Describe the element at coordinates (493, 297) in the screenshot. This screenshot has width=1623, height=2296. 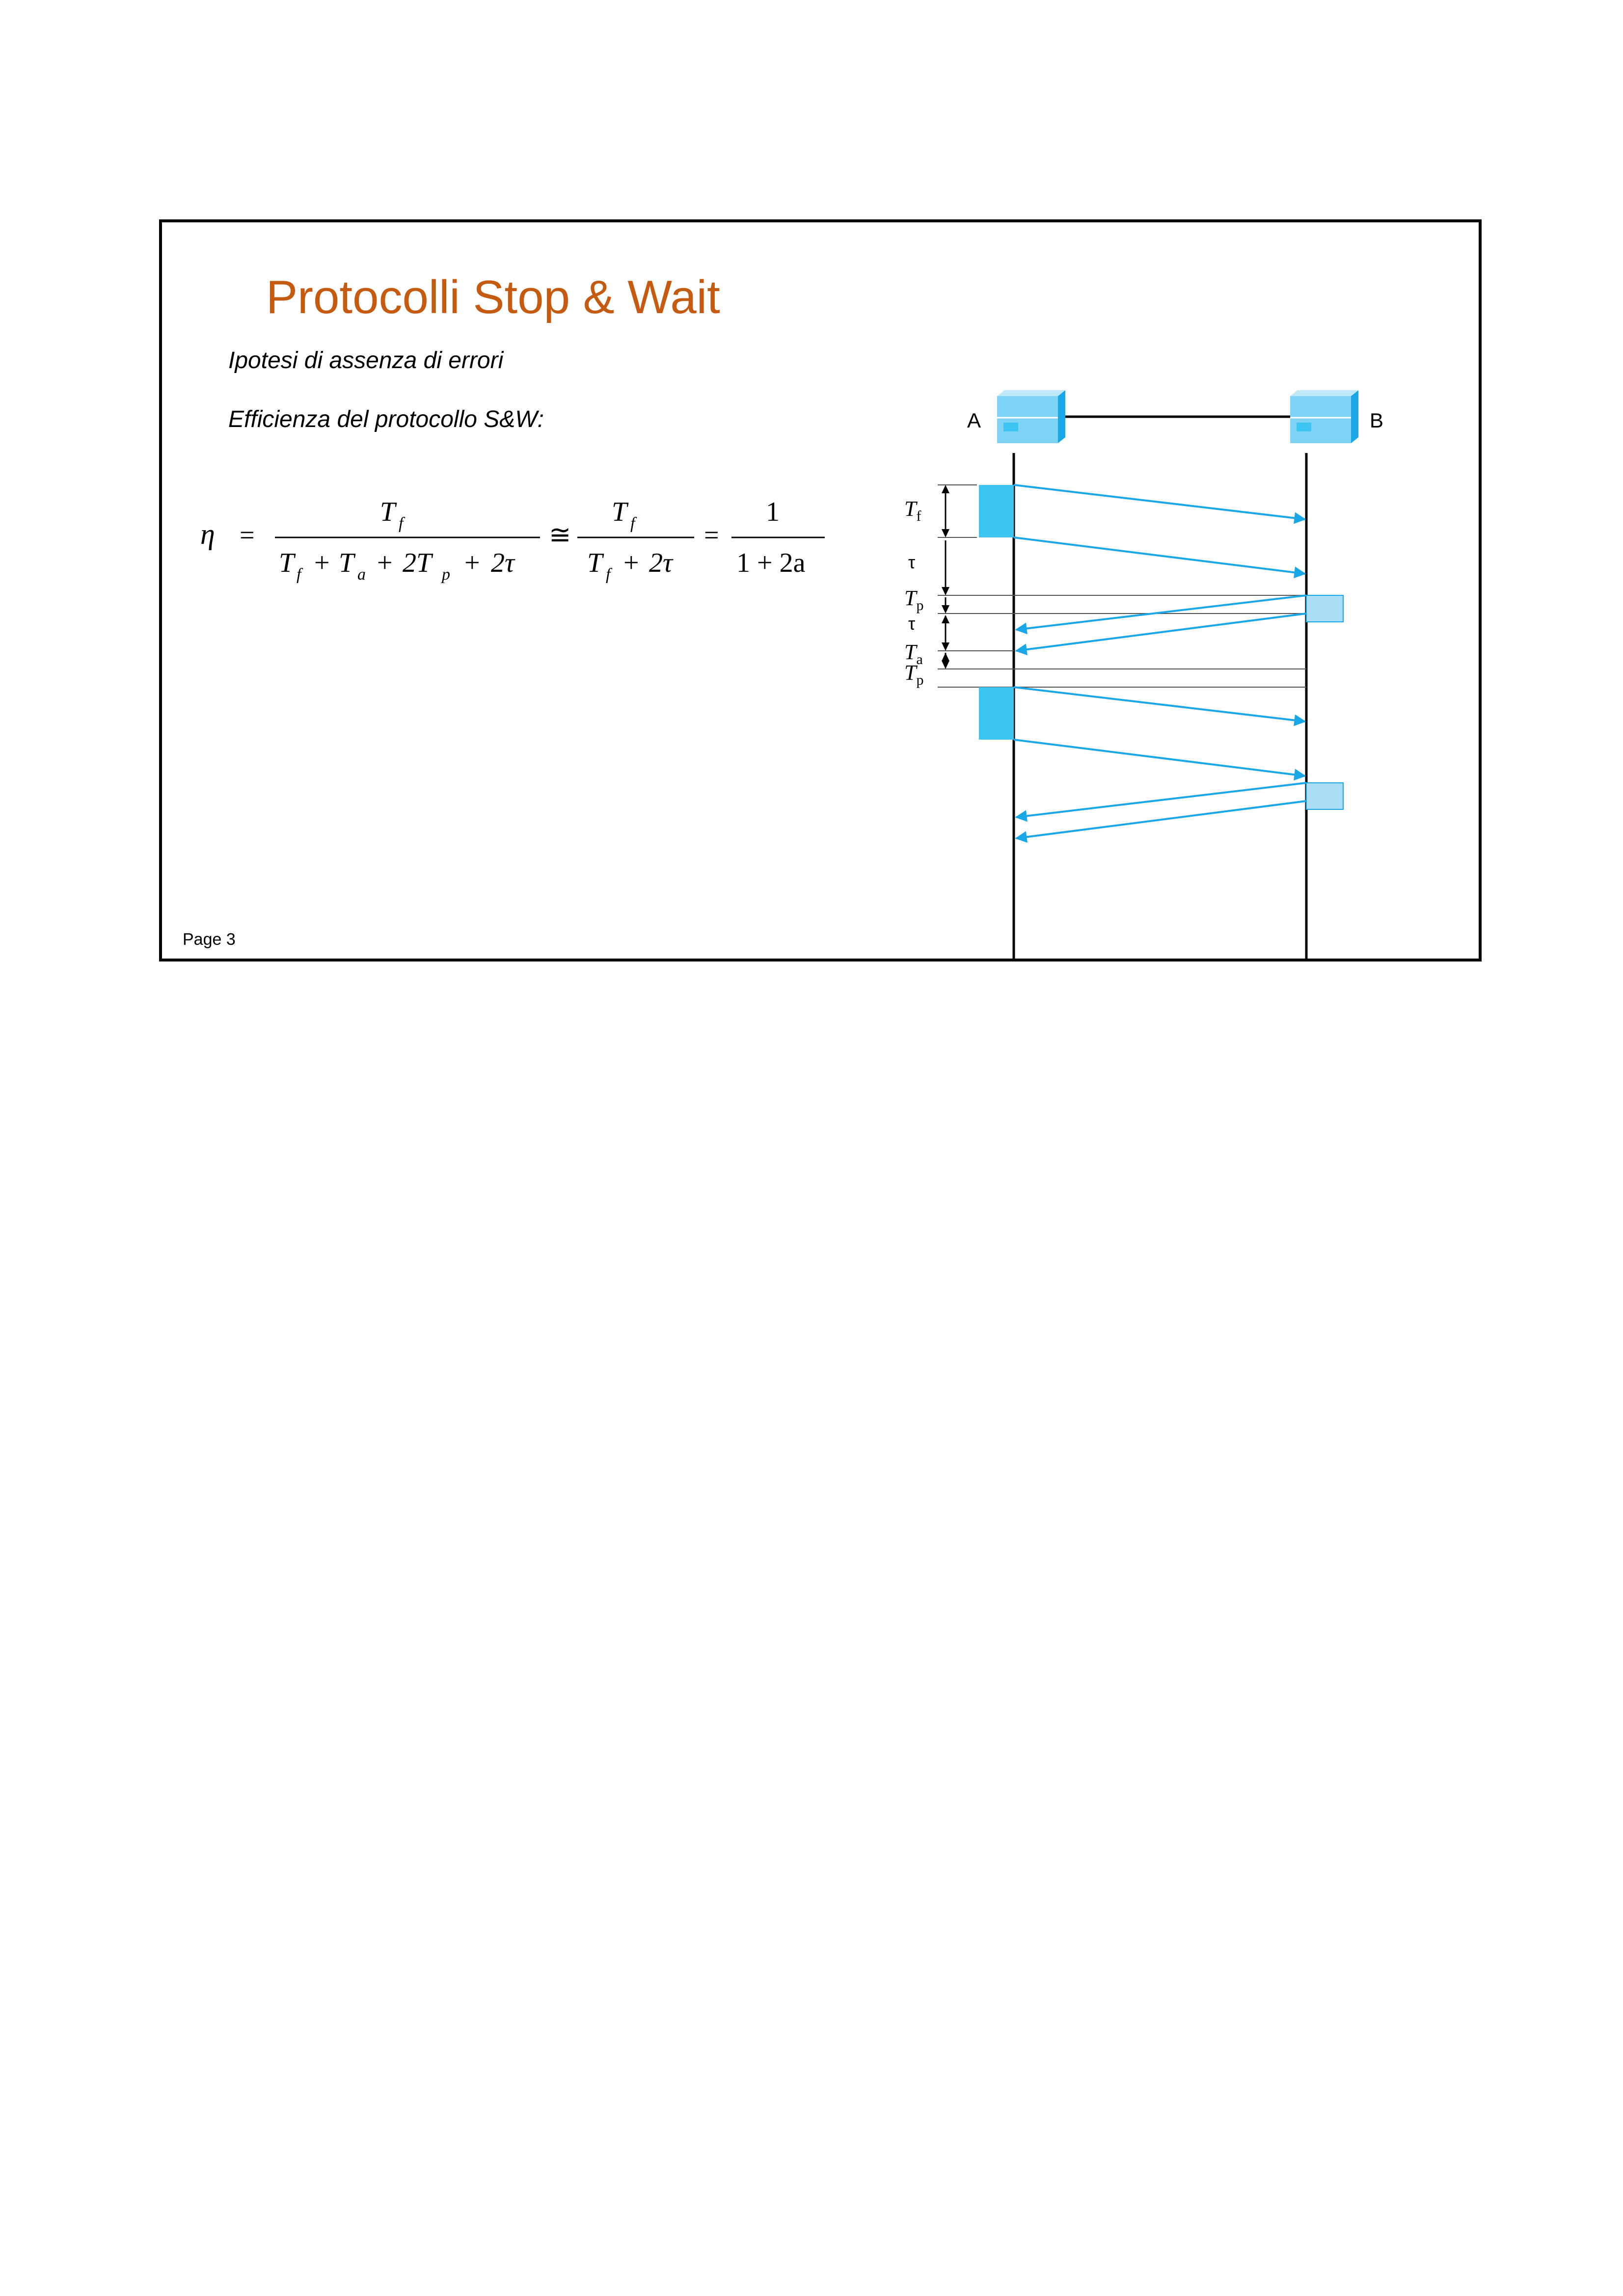
I see `slide-title: Protocolli Stop & Wait` at that location.